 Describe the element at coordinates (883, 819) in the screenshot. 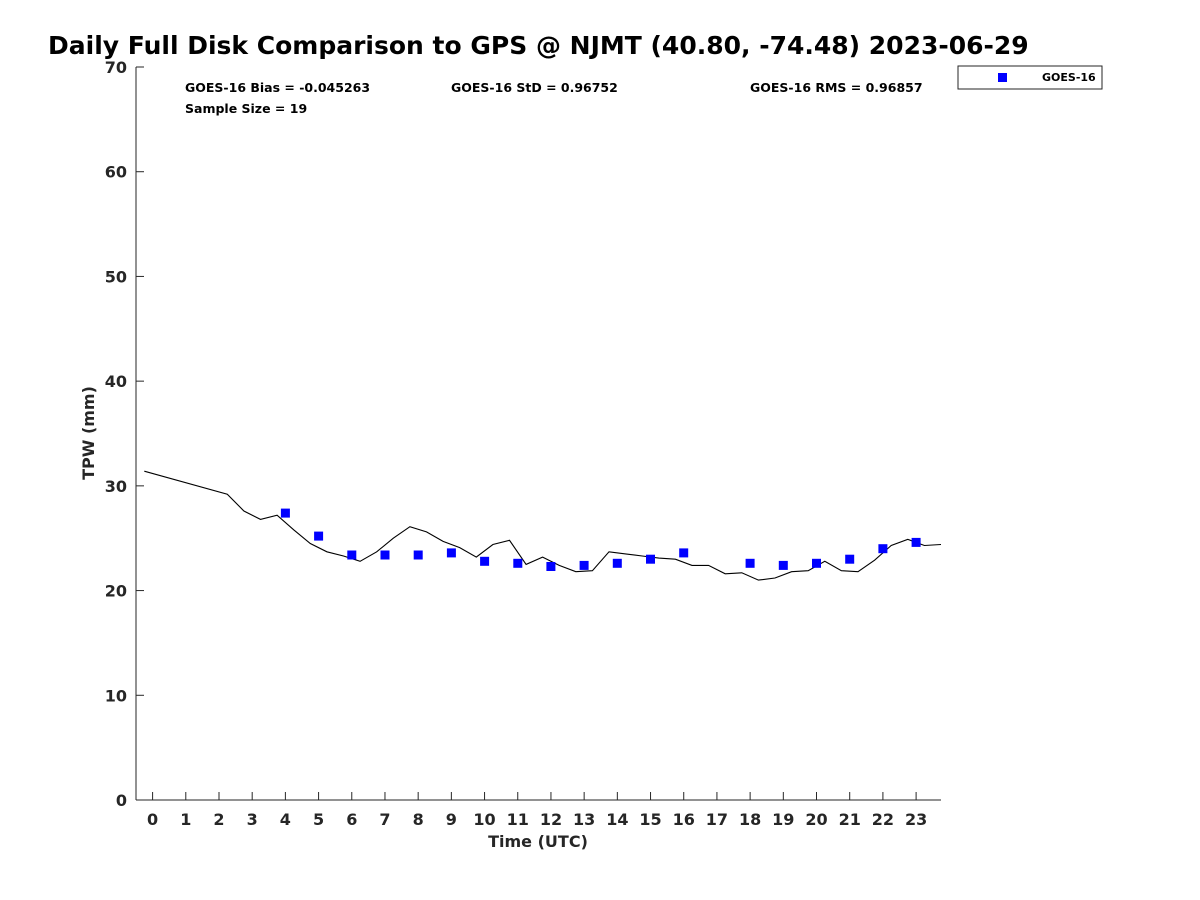

I see `x-tick-label: 22` at that location.